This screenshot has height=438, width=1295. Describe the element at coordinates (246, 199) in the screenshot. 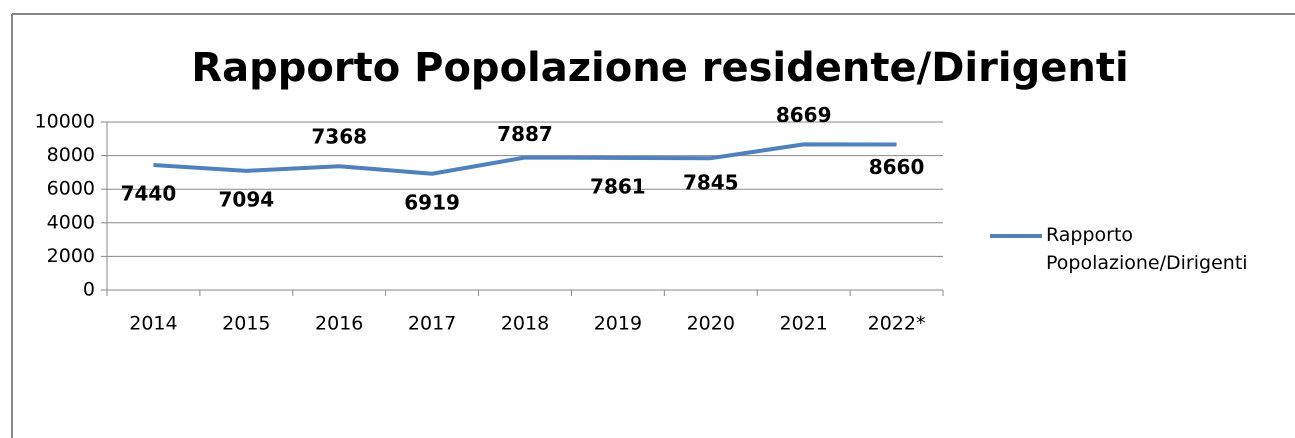

I see `data-label: 7094` at that location.